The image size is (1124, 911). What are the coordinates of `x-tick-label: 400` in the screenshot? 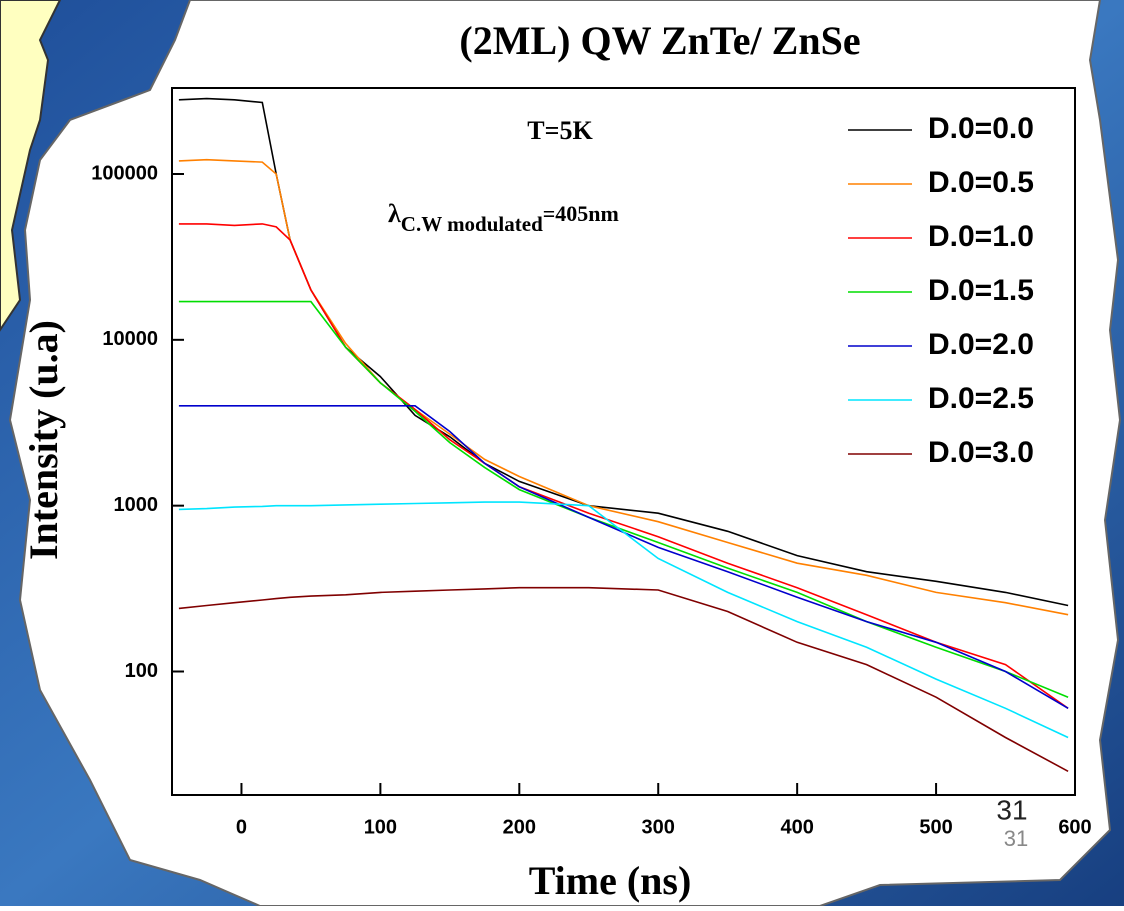 It's located at (796, 827).